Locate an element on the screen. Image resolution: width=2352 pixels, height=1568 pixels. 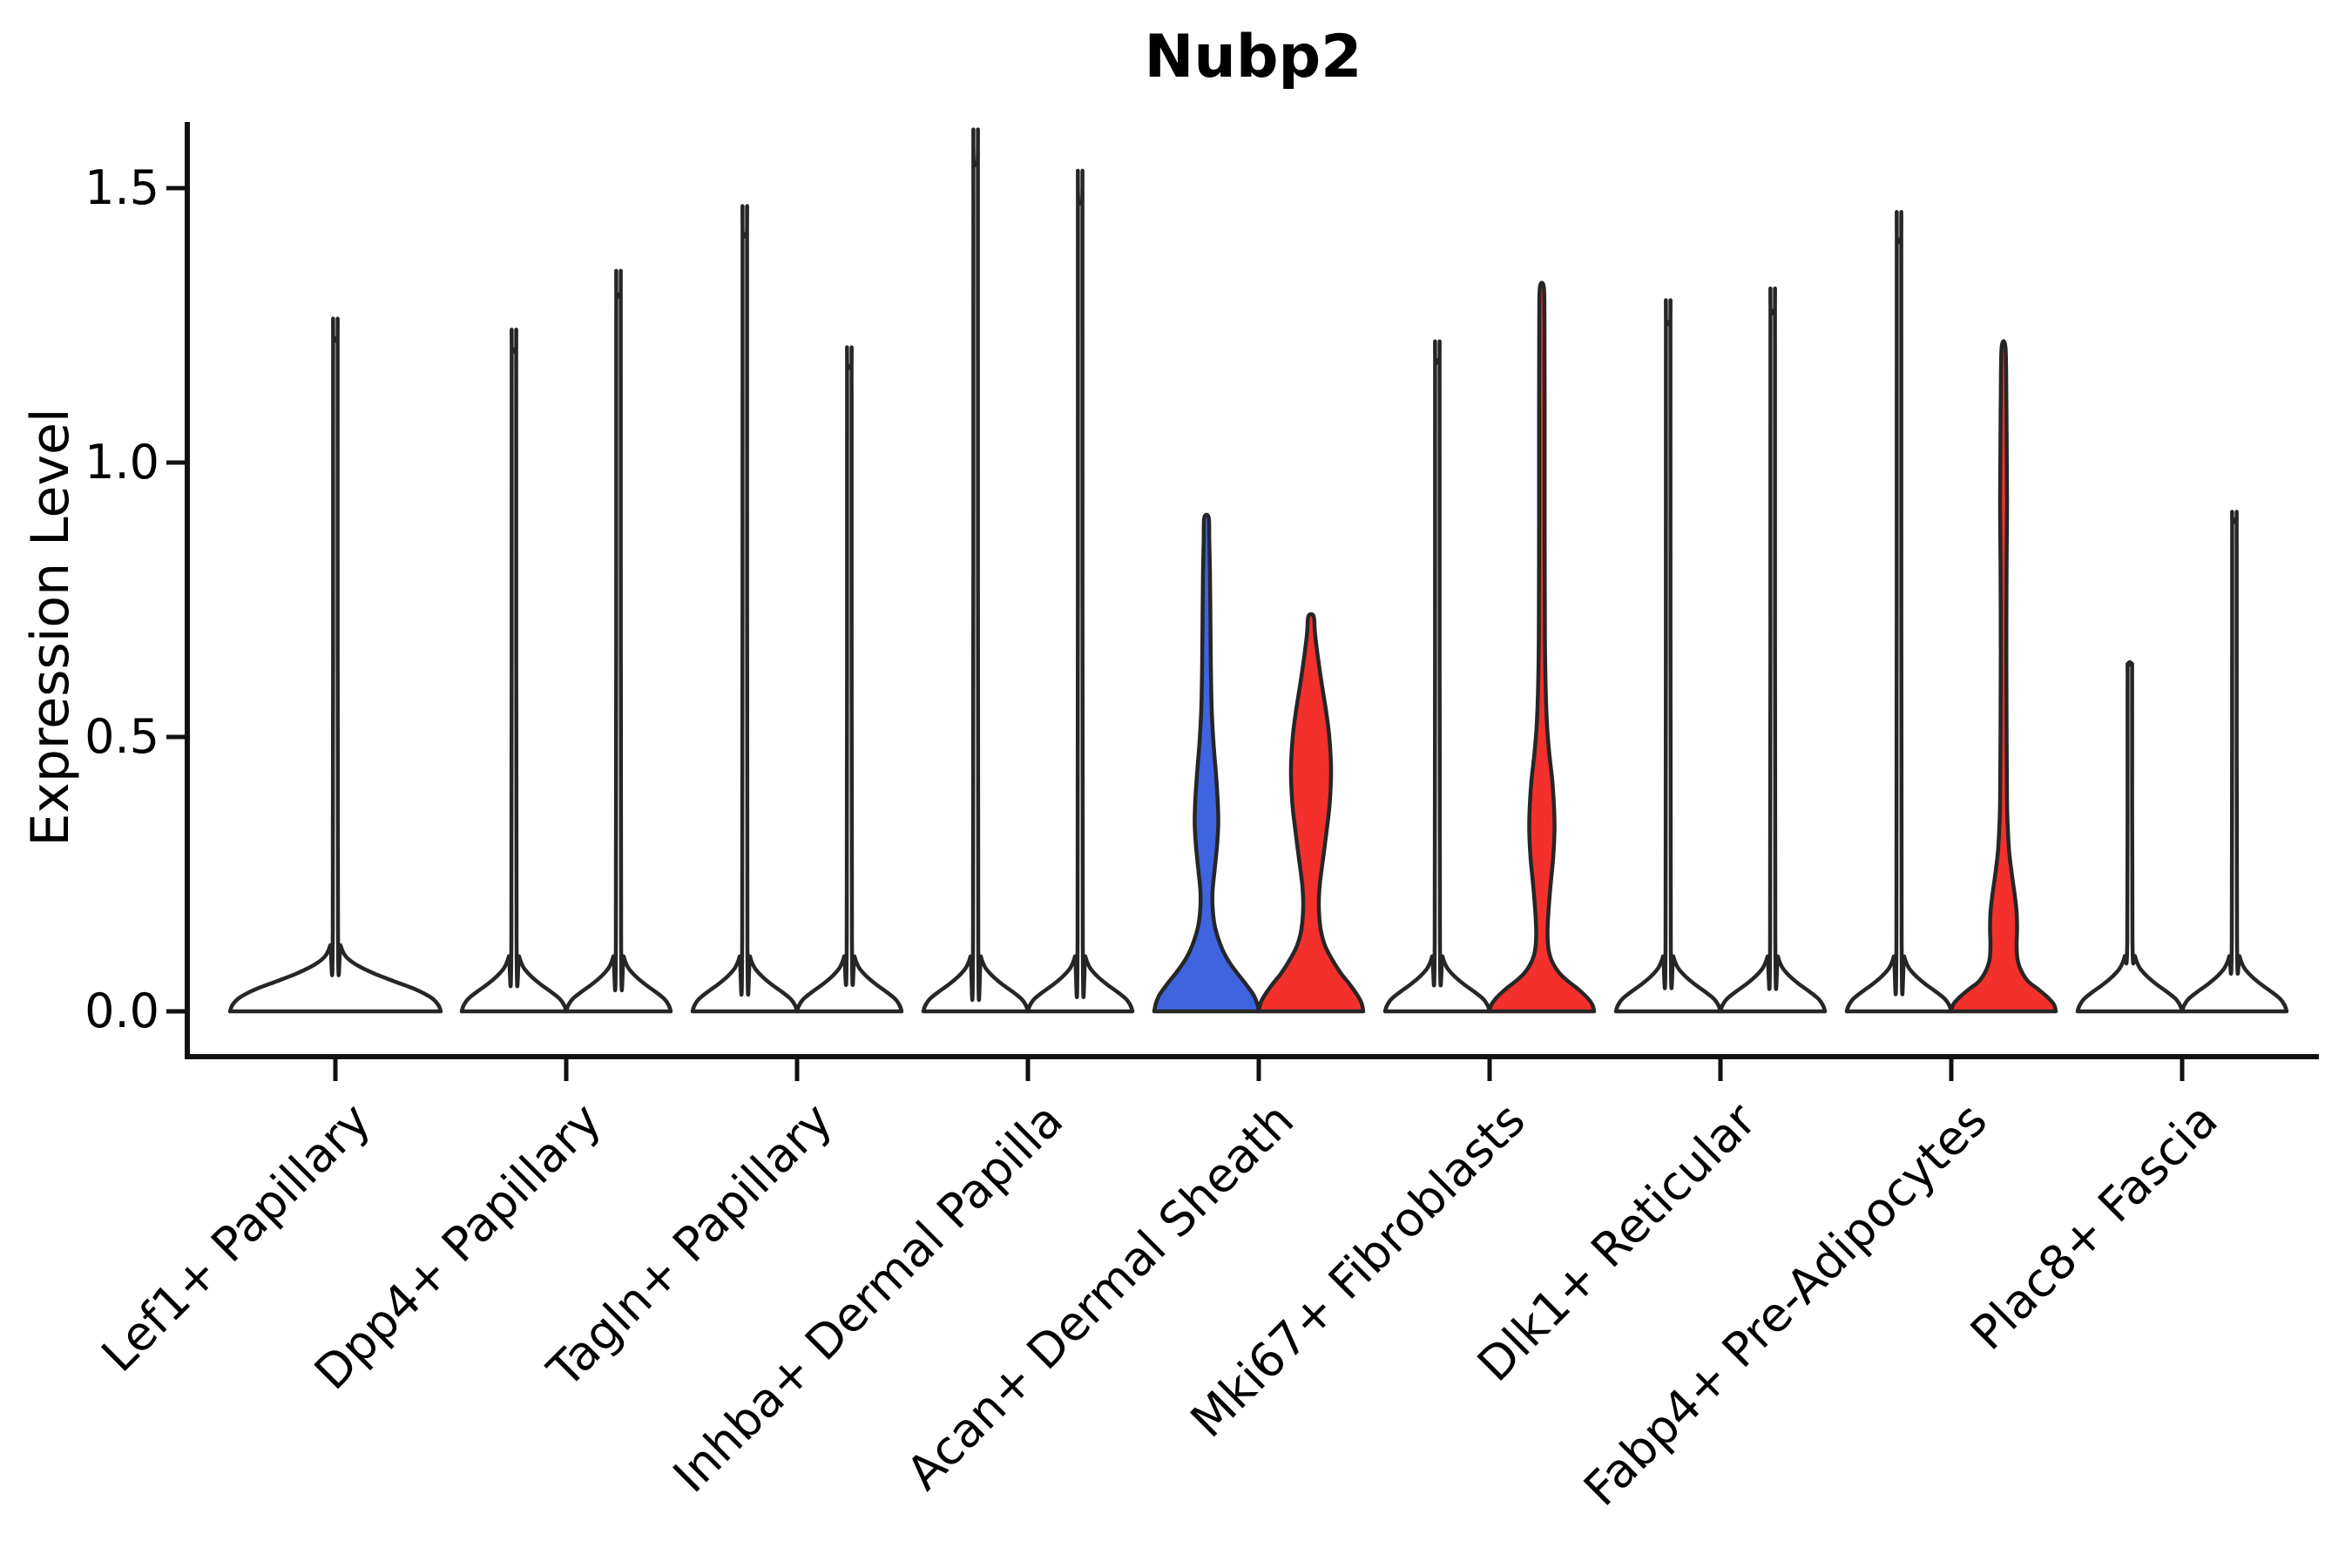
violin-lef1-papillary-center is located at coordinates (335, 665).